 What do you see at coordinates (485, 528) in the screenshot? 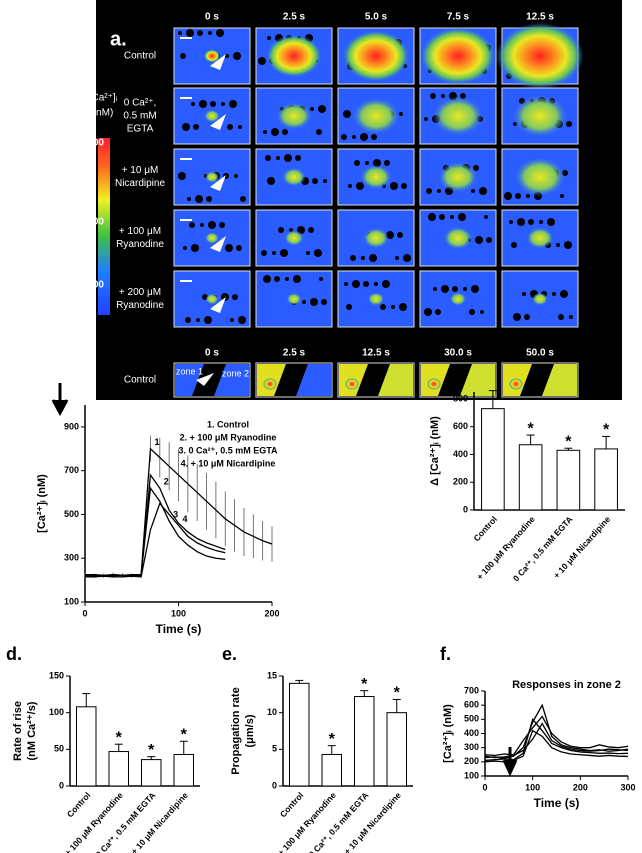
I see `x-tick-label: Control` at bounding box center [485, 528].